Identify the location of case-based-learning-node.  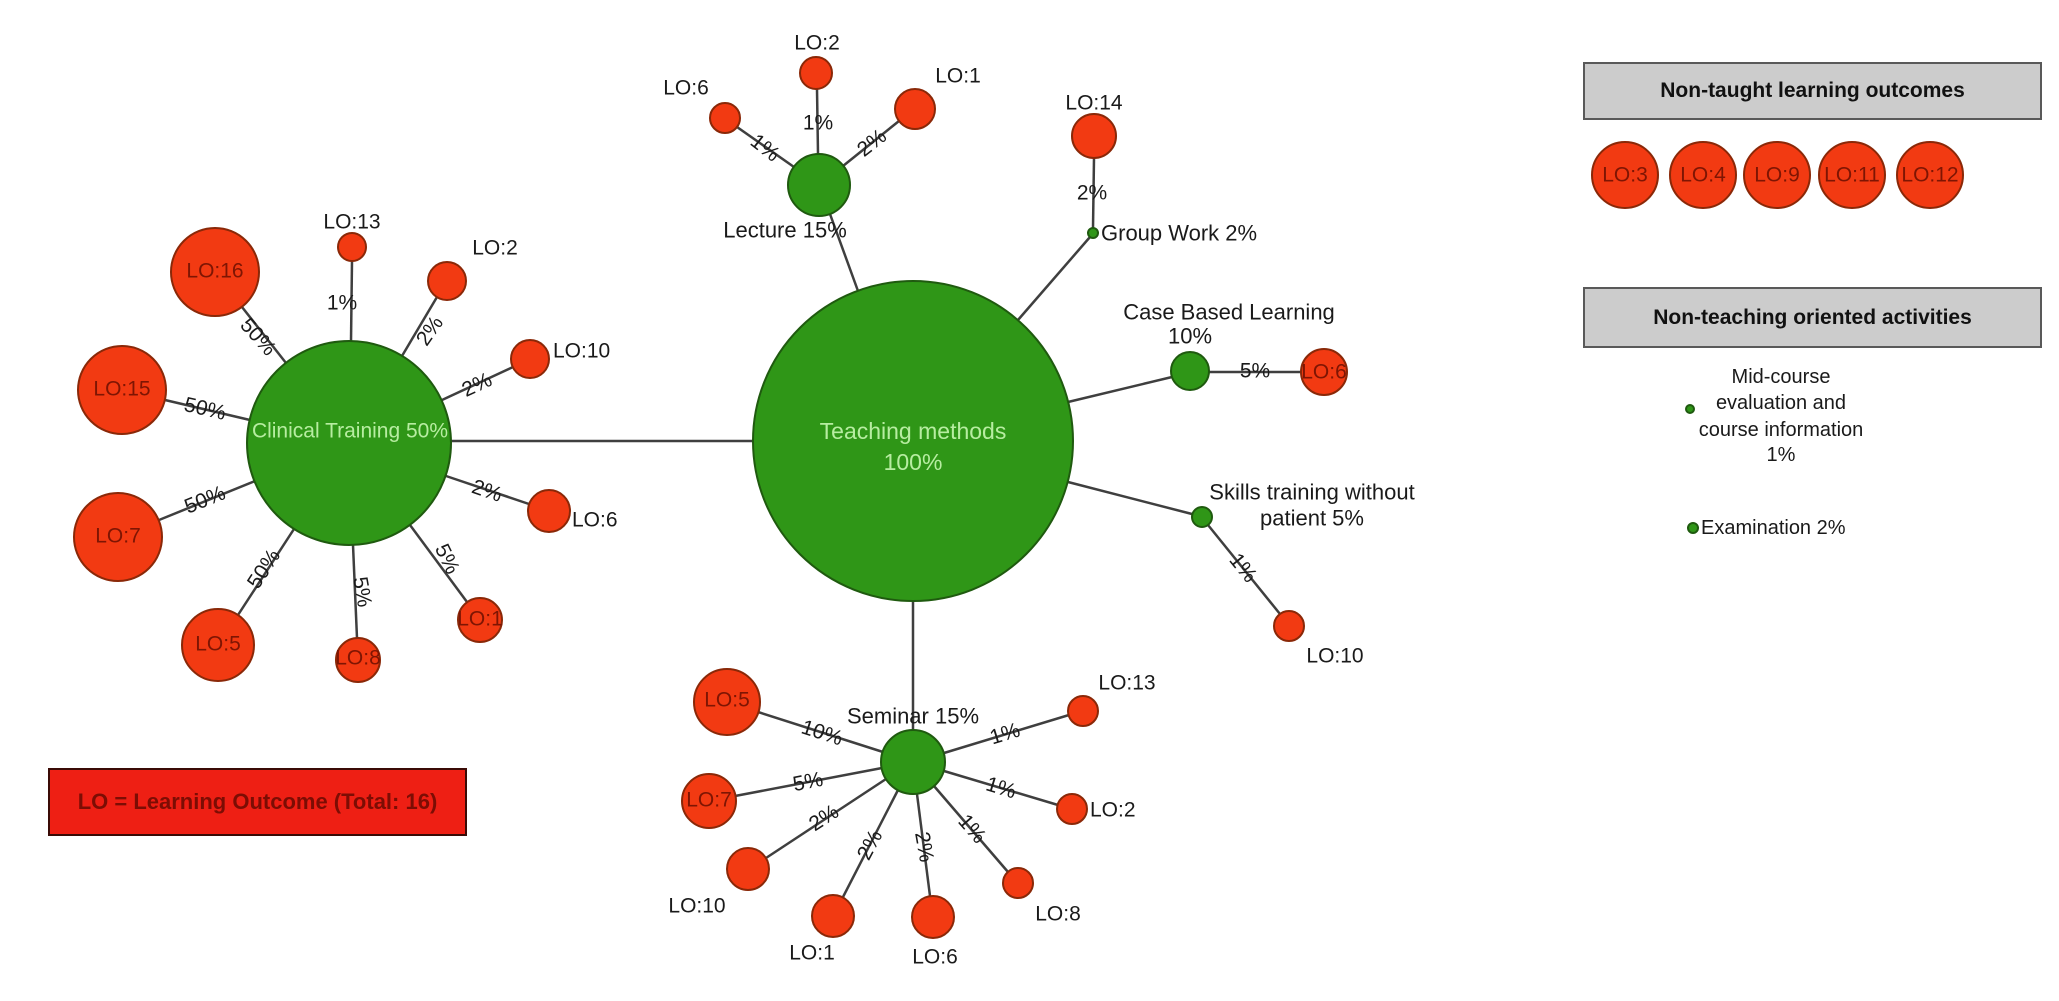
(1190, 371).